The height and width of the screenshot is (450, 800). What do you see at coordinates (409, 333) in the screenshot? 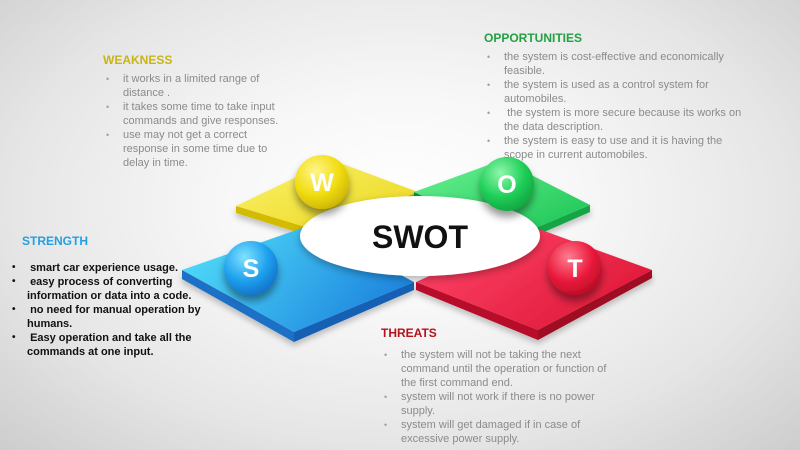
I see `threats-heading: THREATS` at bounding box center [409, 333].